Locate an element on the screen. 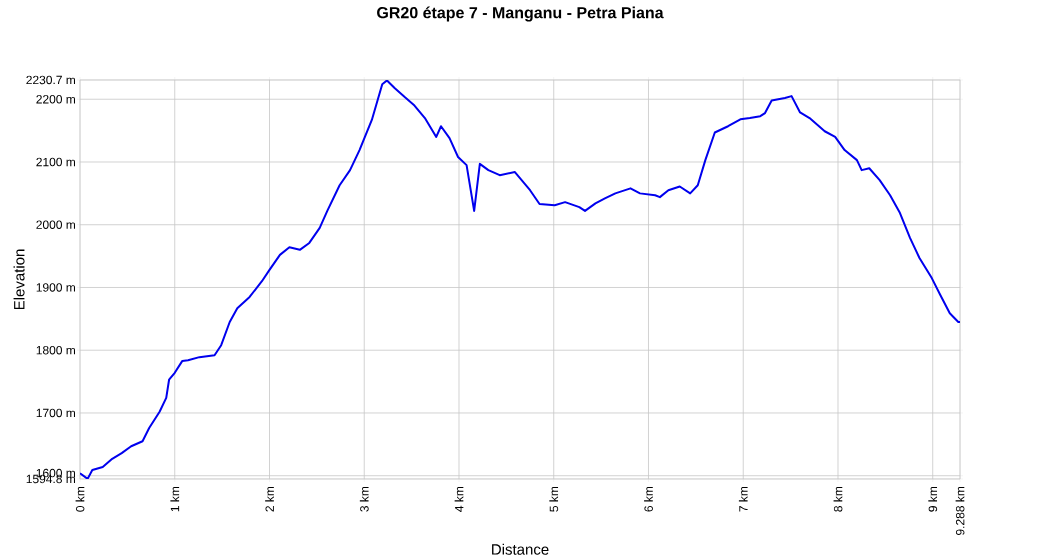 This screenshot has width=1040, height=560. y-axis-title: Elevation is located at coordinates (19, 279).